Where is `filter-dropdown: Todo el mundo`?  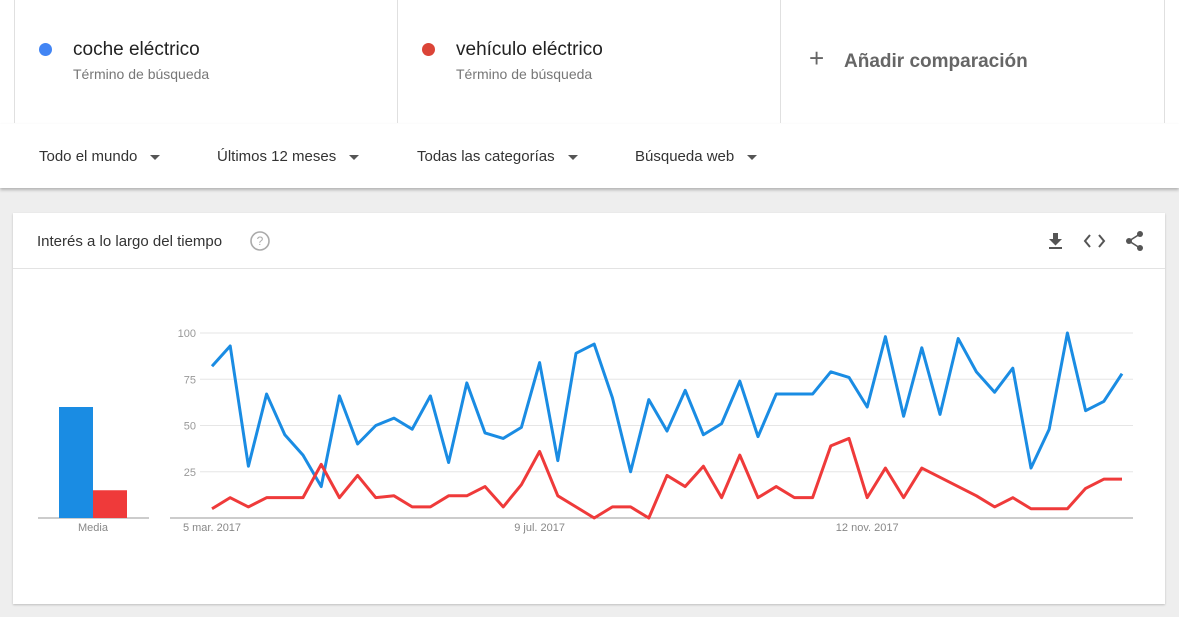
filter-dropdown: Todo el mundo is located at coordinates (99, 156).